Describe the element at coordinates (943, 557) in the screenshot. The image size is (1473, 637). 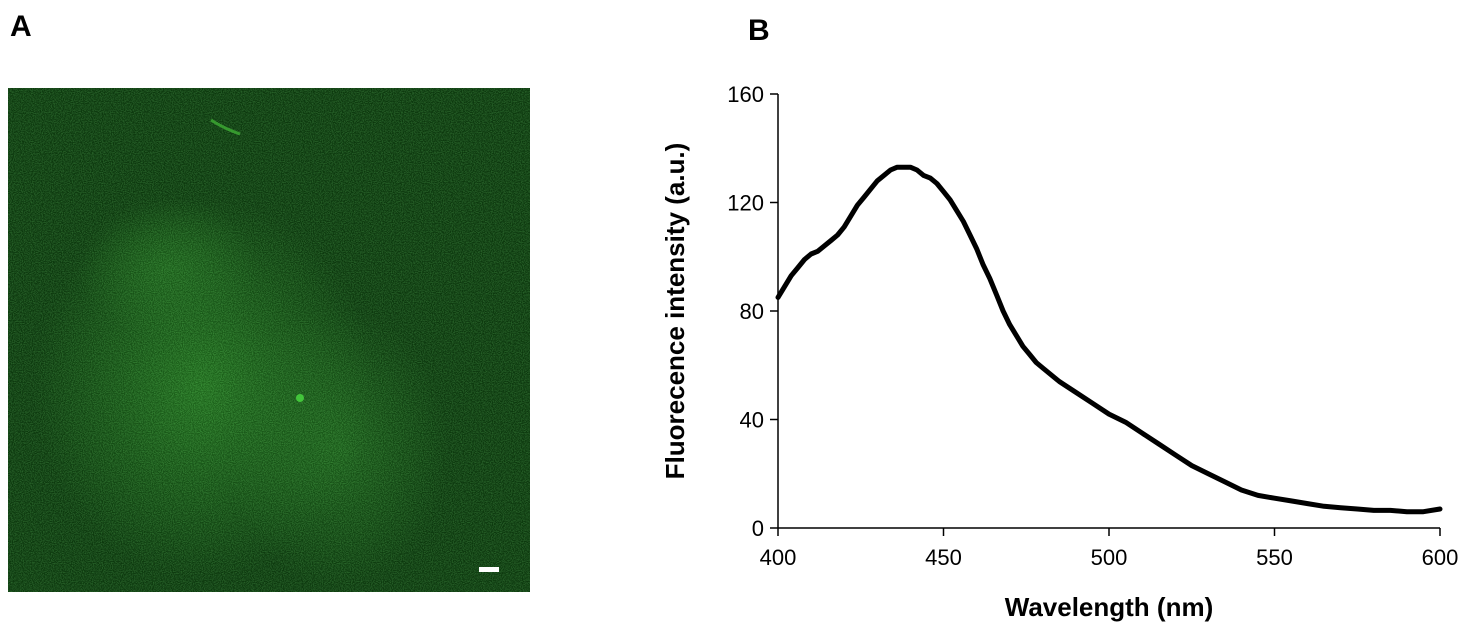
I see `x-tick-label: 450` at that location.